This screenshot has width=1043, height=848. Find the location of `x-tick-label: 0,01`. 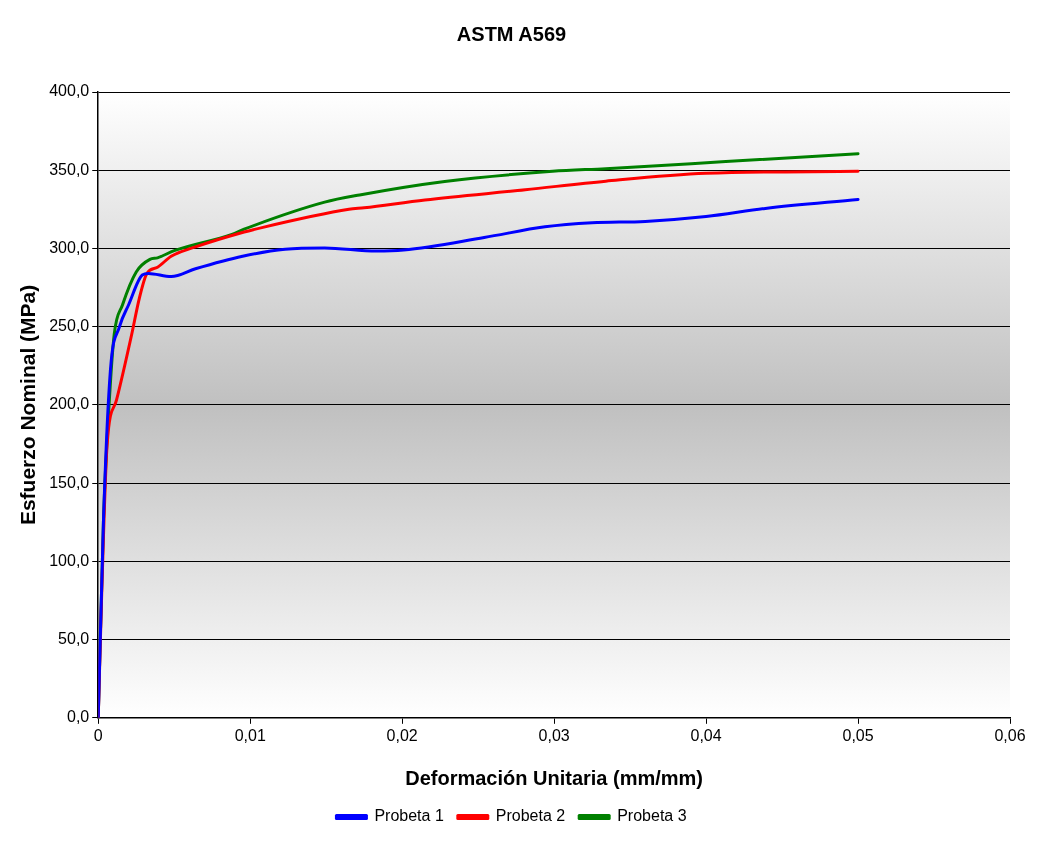

x-tick-label: 0,01 is located at coordinates (250, 735).